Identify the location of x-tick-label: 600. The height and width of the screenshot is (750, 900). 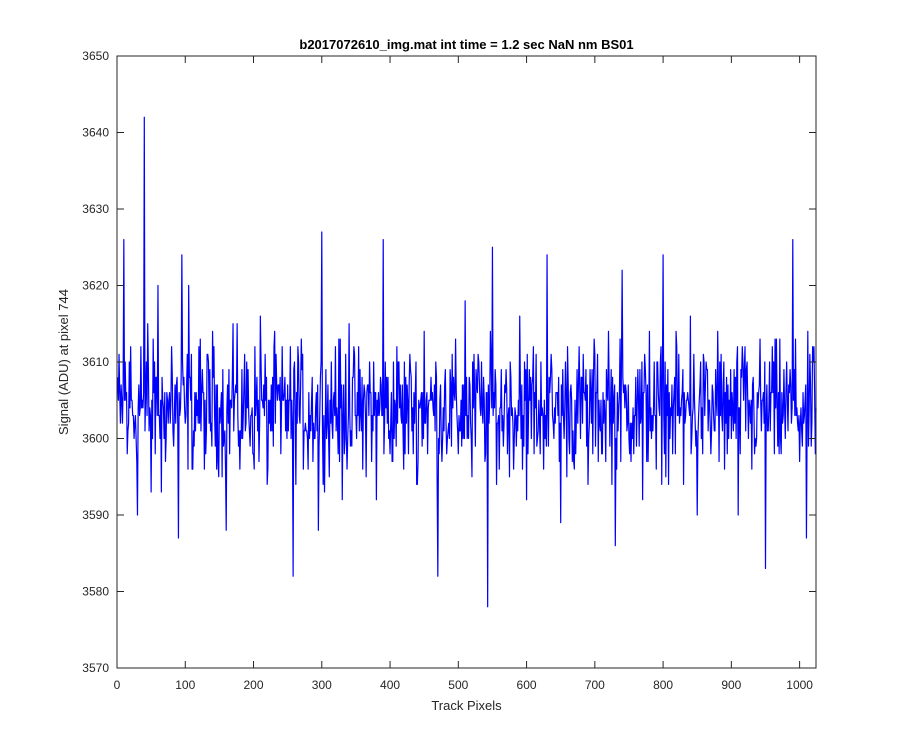
(527, 685).